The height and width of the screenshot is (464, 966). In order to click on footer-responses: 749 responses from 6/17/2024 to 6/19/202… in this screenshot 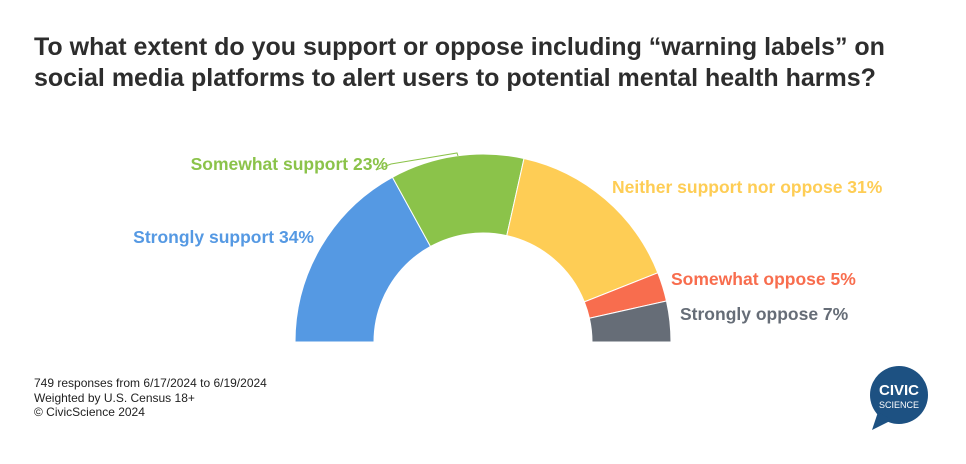, I will do `click(150, 383)`.